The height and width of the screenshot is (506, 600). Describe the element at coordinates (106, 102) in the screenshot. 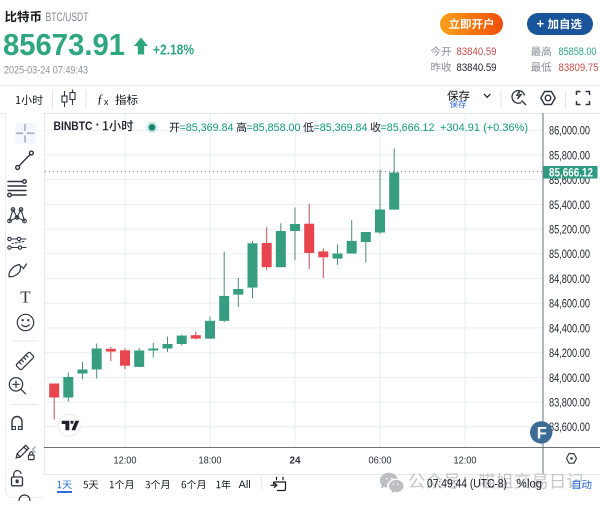

I see `svg-text: x` at that location.